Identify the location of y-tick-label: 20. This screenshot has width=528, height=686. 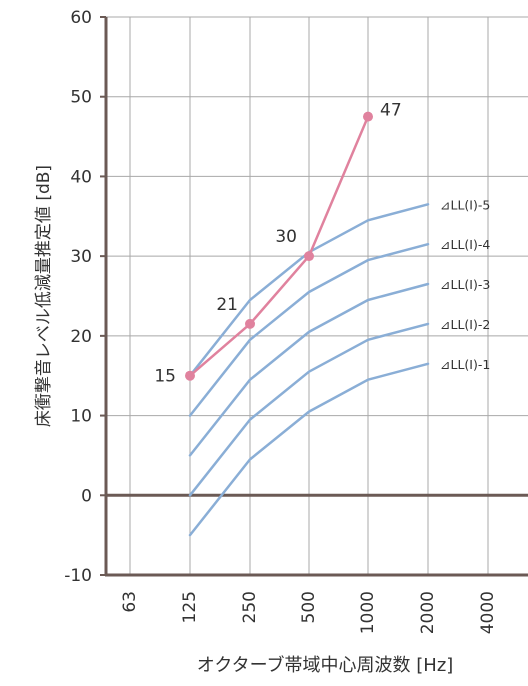
(81, 337).